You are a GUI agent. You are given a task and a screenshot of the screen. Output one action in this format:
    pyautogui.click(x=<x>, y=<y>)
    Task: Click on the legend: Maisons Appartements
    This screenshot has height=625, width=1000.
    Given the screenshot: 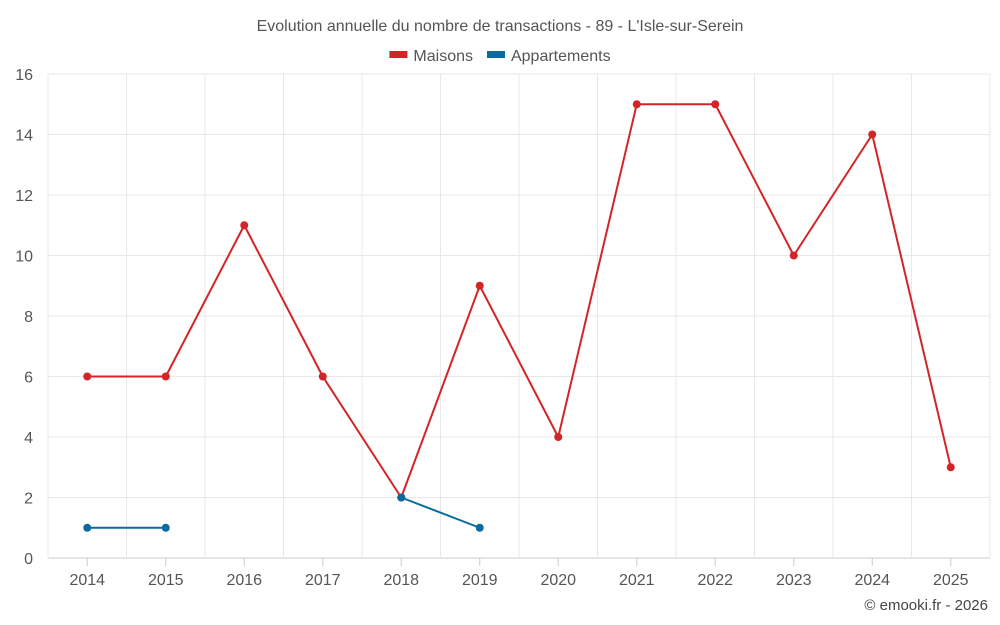 What is the action you would take?
    pyautogui.click(x=500, y=56)
    